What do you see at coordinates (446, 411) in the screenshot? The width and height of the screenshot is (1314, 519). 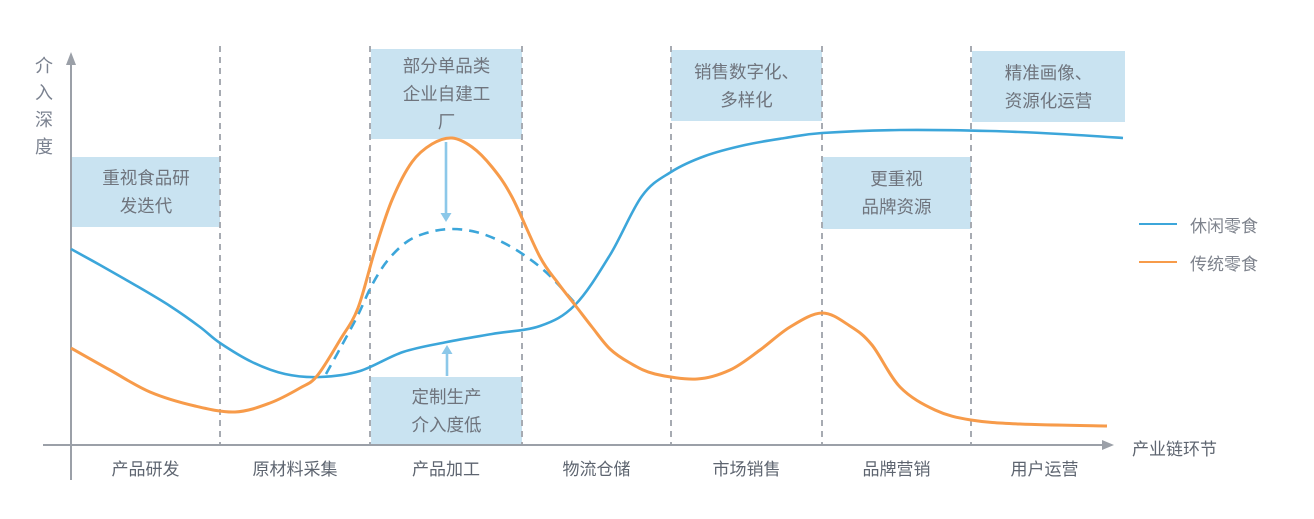 I see `annotation-box-2: 定制生产 介入度低` at bounding box center [446, 411].